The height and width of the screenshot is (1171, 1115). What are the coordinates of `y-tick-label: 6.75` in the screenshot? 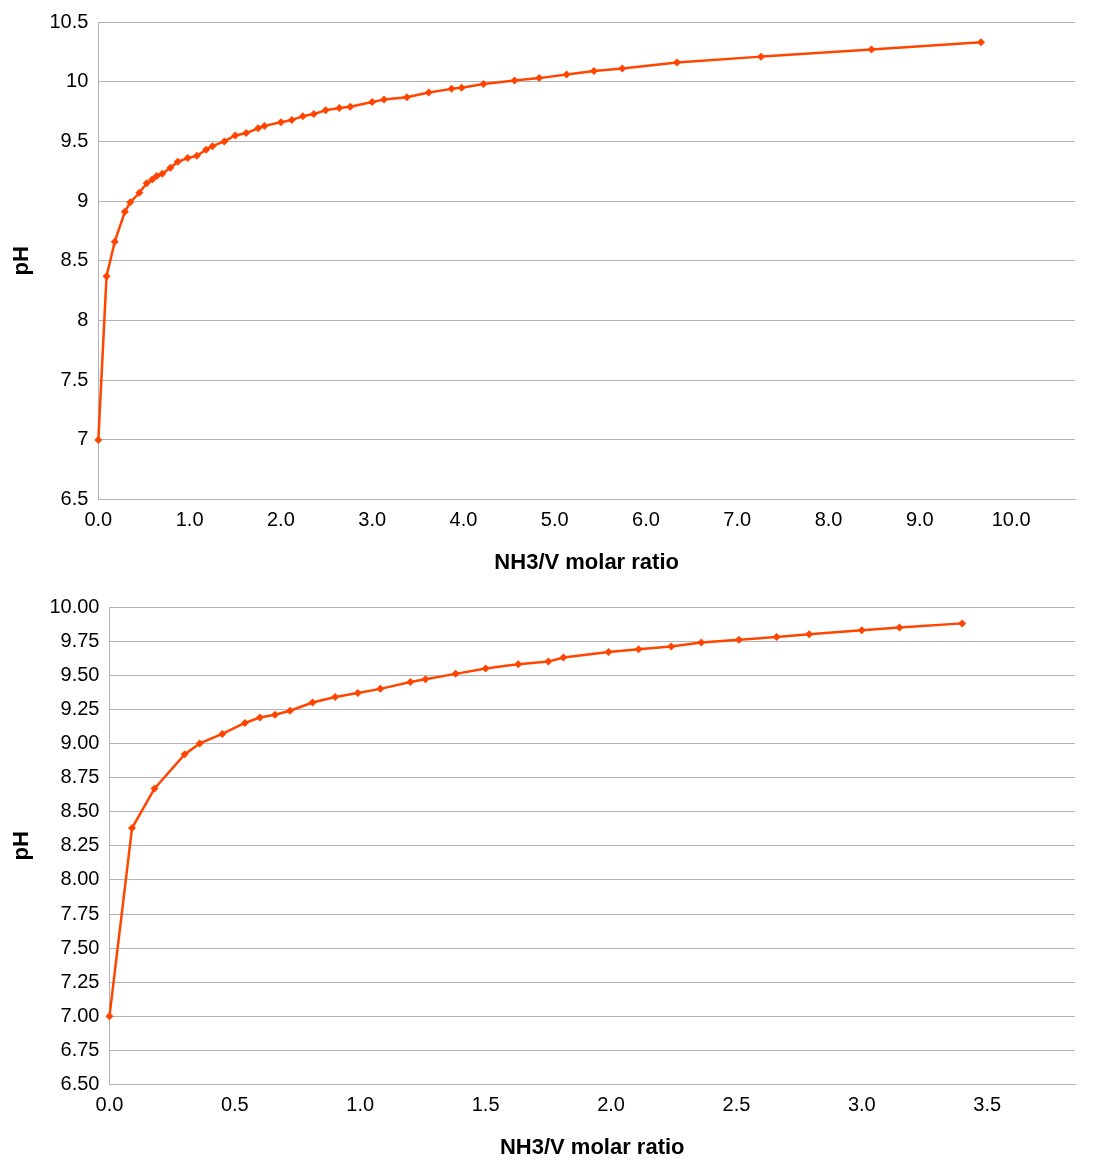 It's located at (80, 1049).